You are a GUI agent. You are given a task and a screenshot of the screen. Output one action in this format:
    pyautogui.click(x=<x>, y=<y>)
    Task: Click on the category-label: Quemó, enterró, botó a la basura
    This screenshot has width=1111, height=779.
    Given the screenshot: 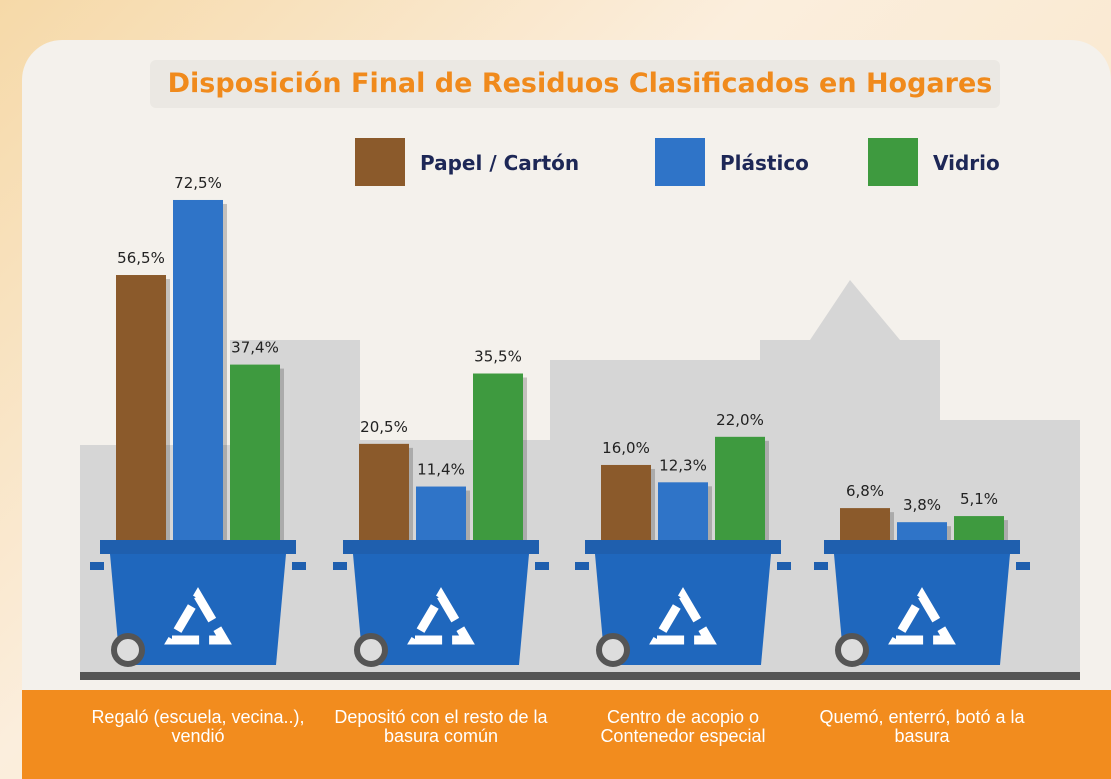 What is the action you would take?
    pyautogui.click(x=922, y=726)
    